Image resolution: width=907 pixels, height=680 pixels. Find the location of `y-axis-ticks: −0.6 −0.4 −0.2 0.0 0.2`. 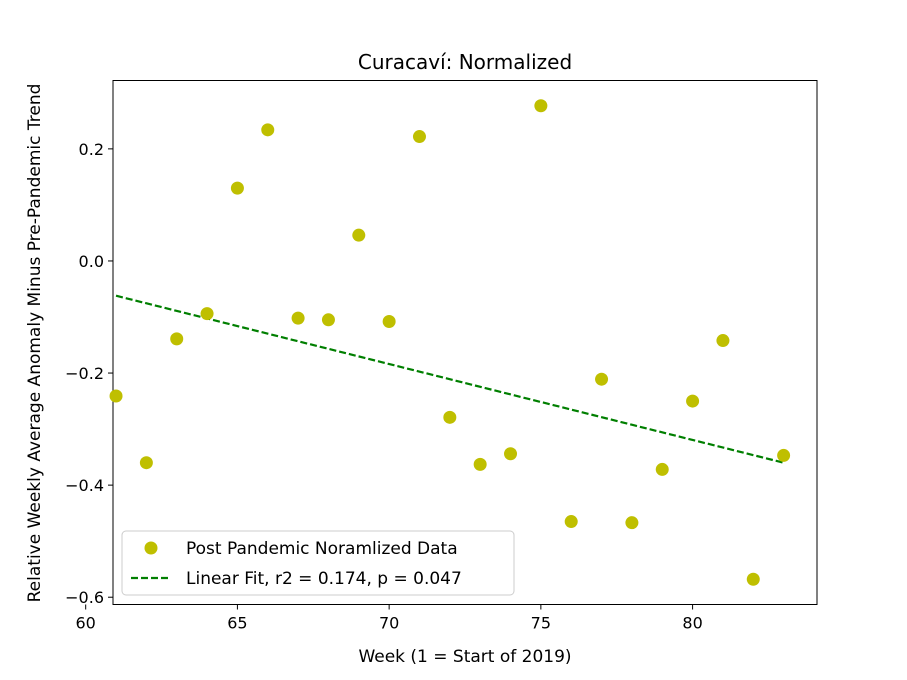

y-axis-ticks: −0.6 −0.4 −0.2 0.0 0.2 is located at coordinates (89, 373).